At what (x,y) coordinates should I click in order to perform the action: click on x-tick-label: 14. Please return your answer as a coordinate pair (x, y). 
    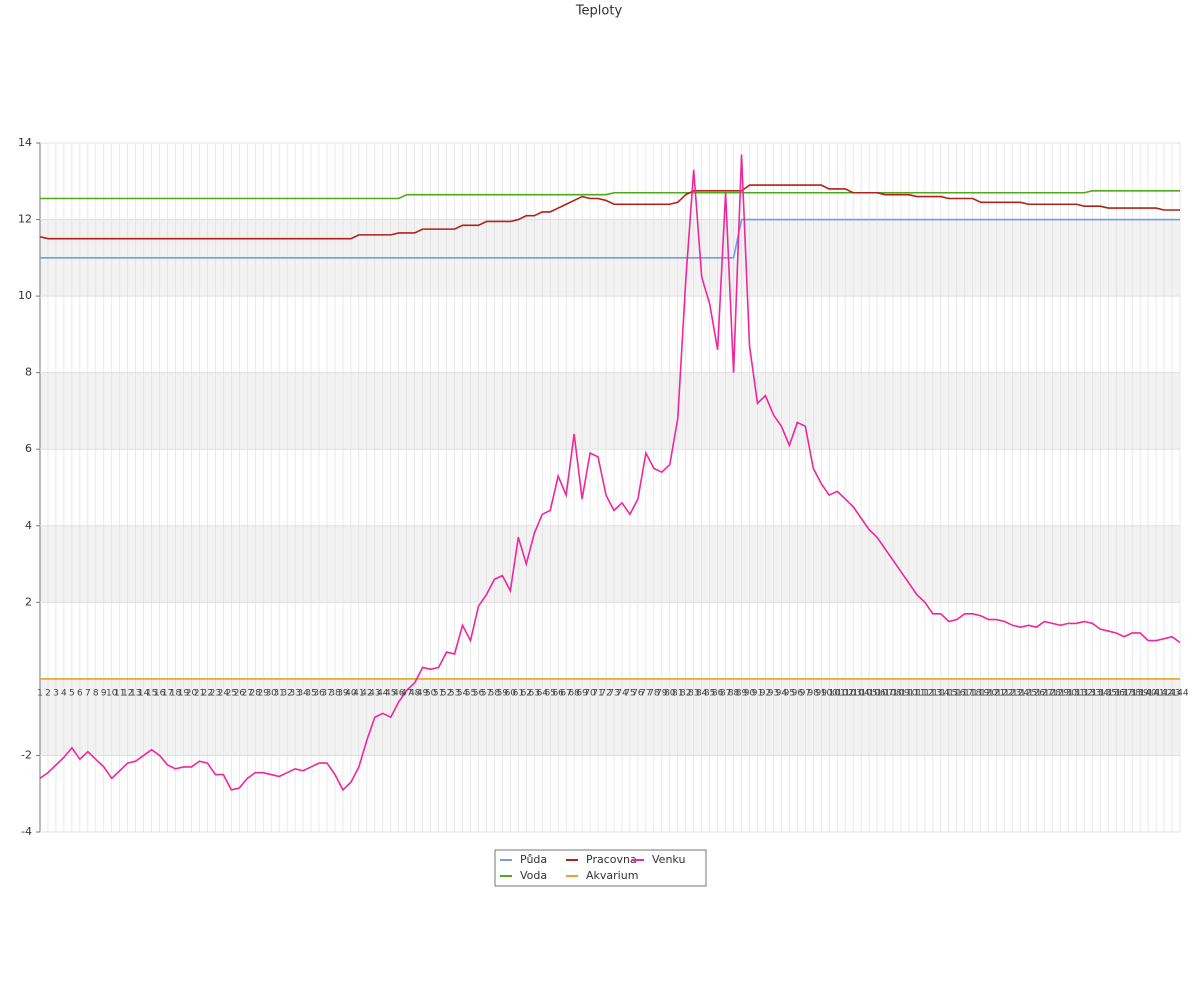
    Looking at the image, I should click on (144, 693).